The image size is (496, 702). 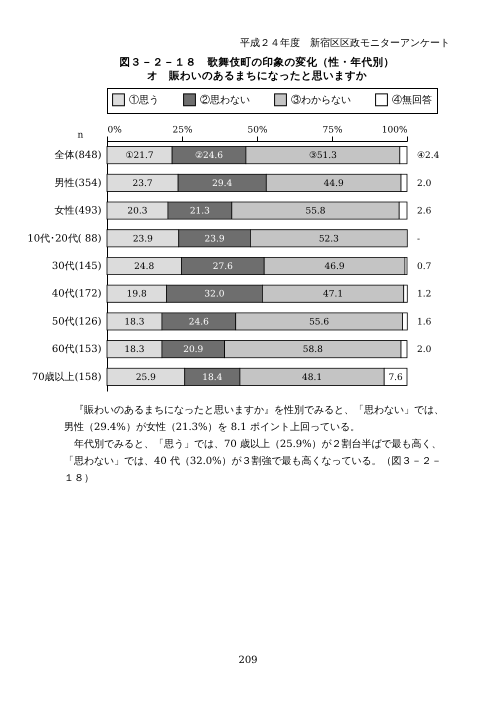 What do you see at coordinates (321, 100) in the screenshot?
I see `legend-label: ③わからない` at bounding box center [321, 100].